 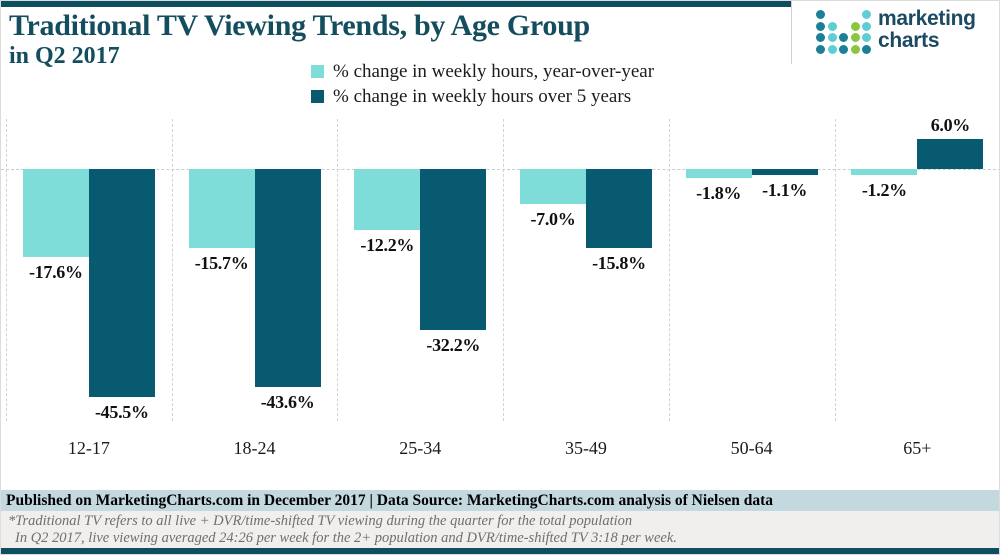 What do you see at coordinates (950, 125) in the screenshot?
I see `bar-value-label-5yr-65+: 6.0%` at bounding box center [950, 125].